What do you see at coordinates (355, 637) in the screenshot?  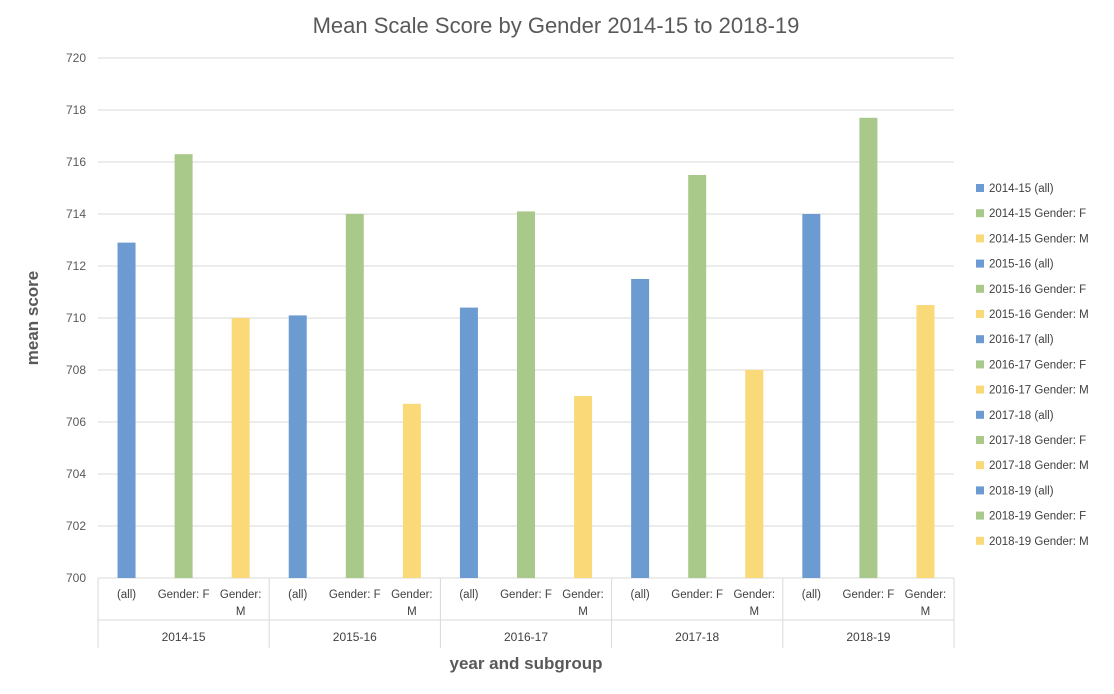 I see `x-group-label: 2015-16` at bounding box center [355, 637].